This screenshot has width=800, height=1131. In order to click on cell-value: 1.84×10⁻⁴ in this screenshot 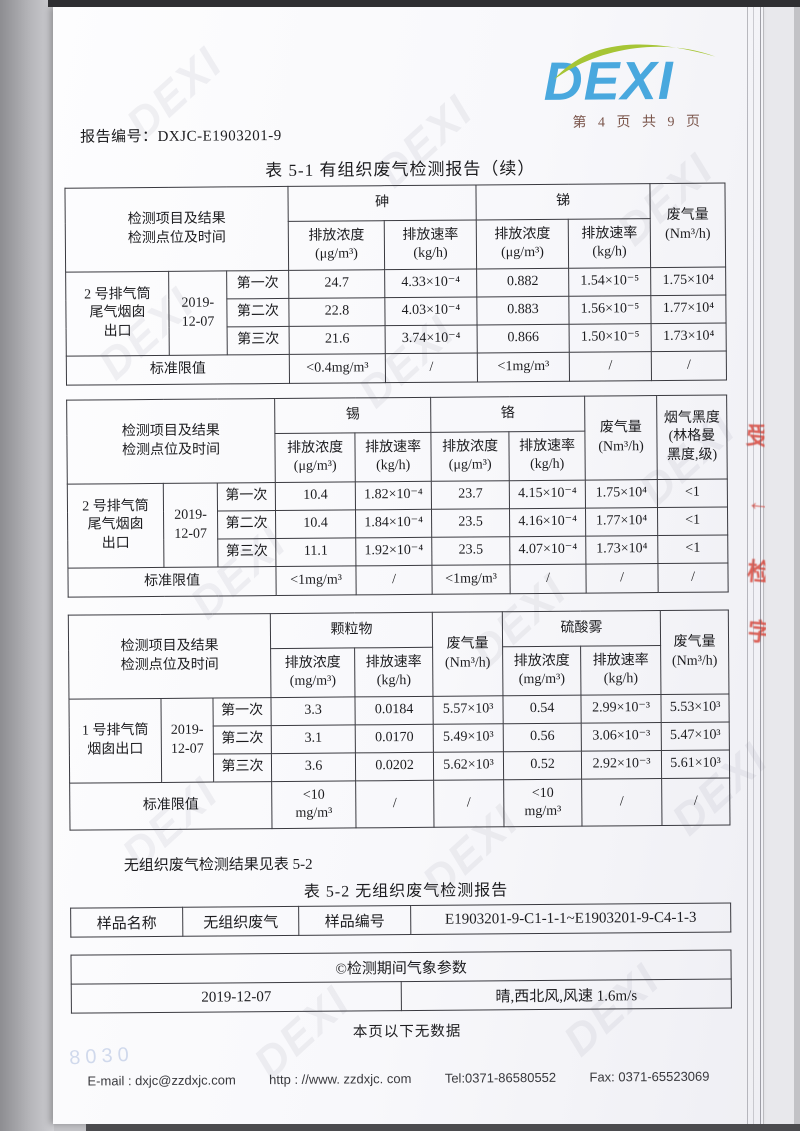, I will do `click(393, 523)`.